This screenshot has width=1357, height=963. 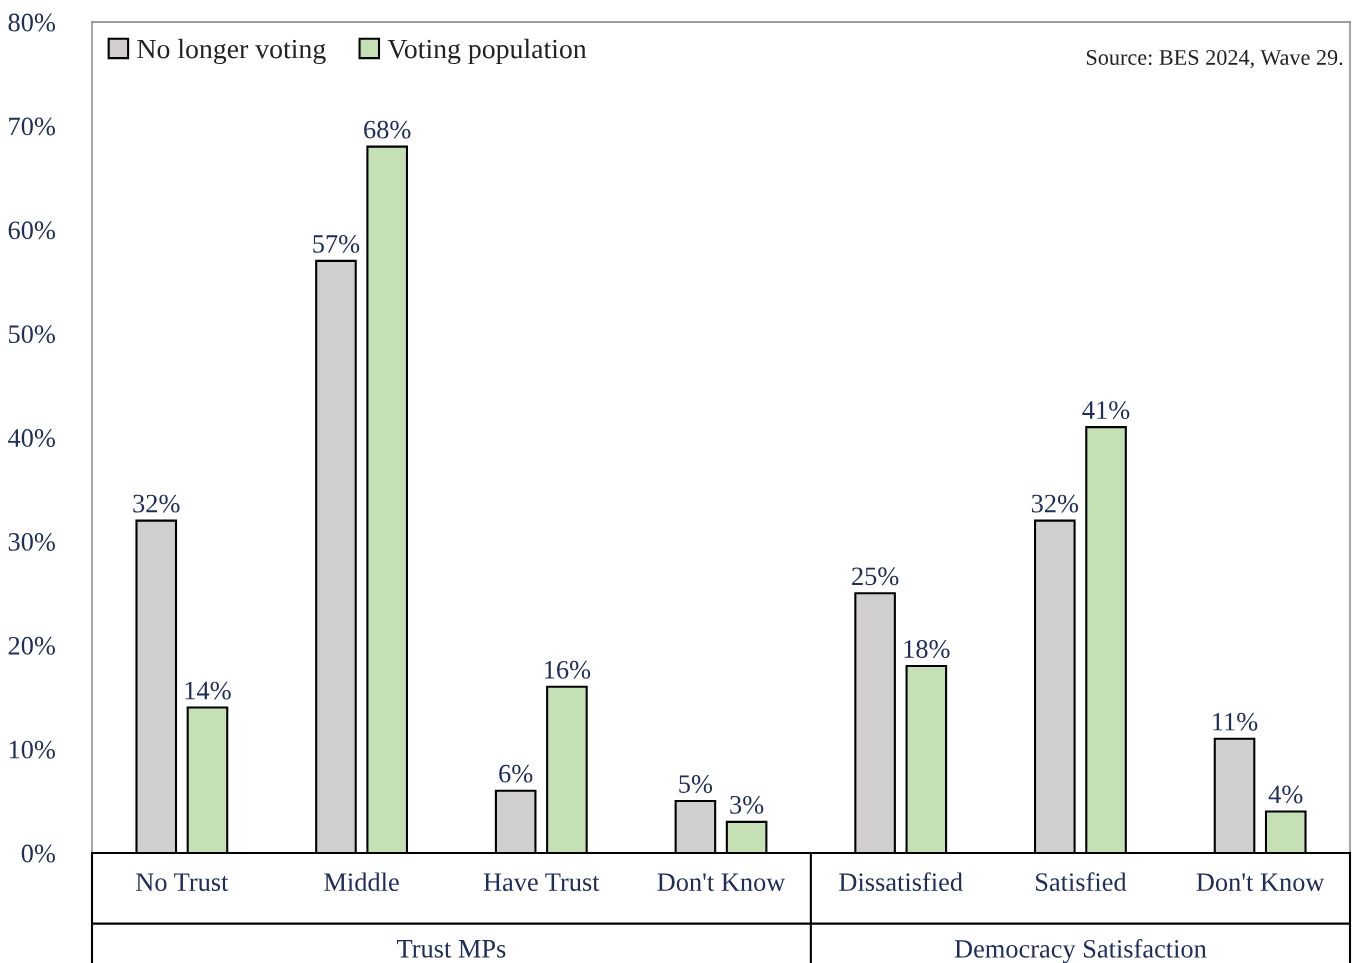 I want to click on data-label: 5%, so click(x=696, y=784).